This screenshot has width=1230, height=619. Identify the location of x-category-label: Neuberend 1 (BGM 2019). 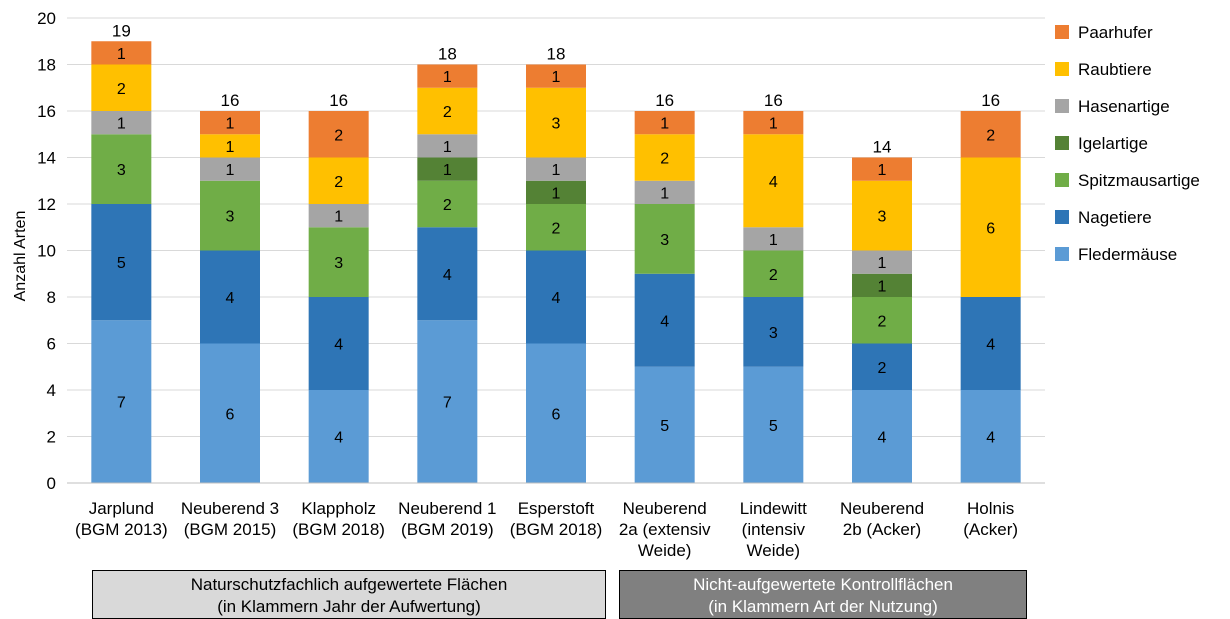
(447, 519).